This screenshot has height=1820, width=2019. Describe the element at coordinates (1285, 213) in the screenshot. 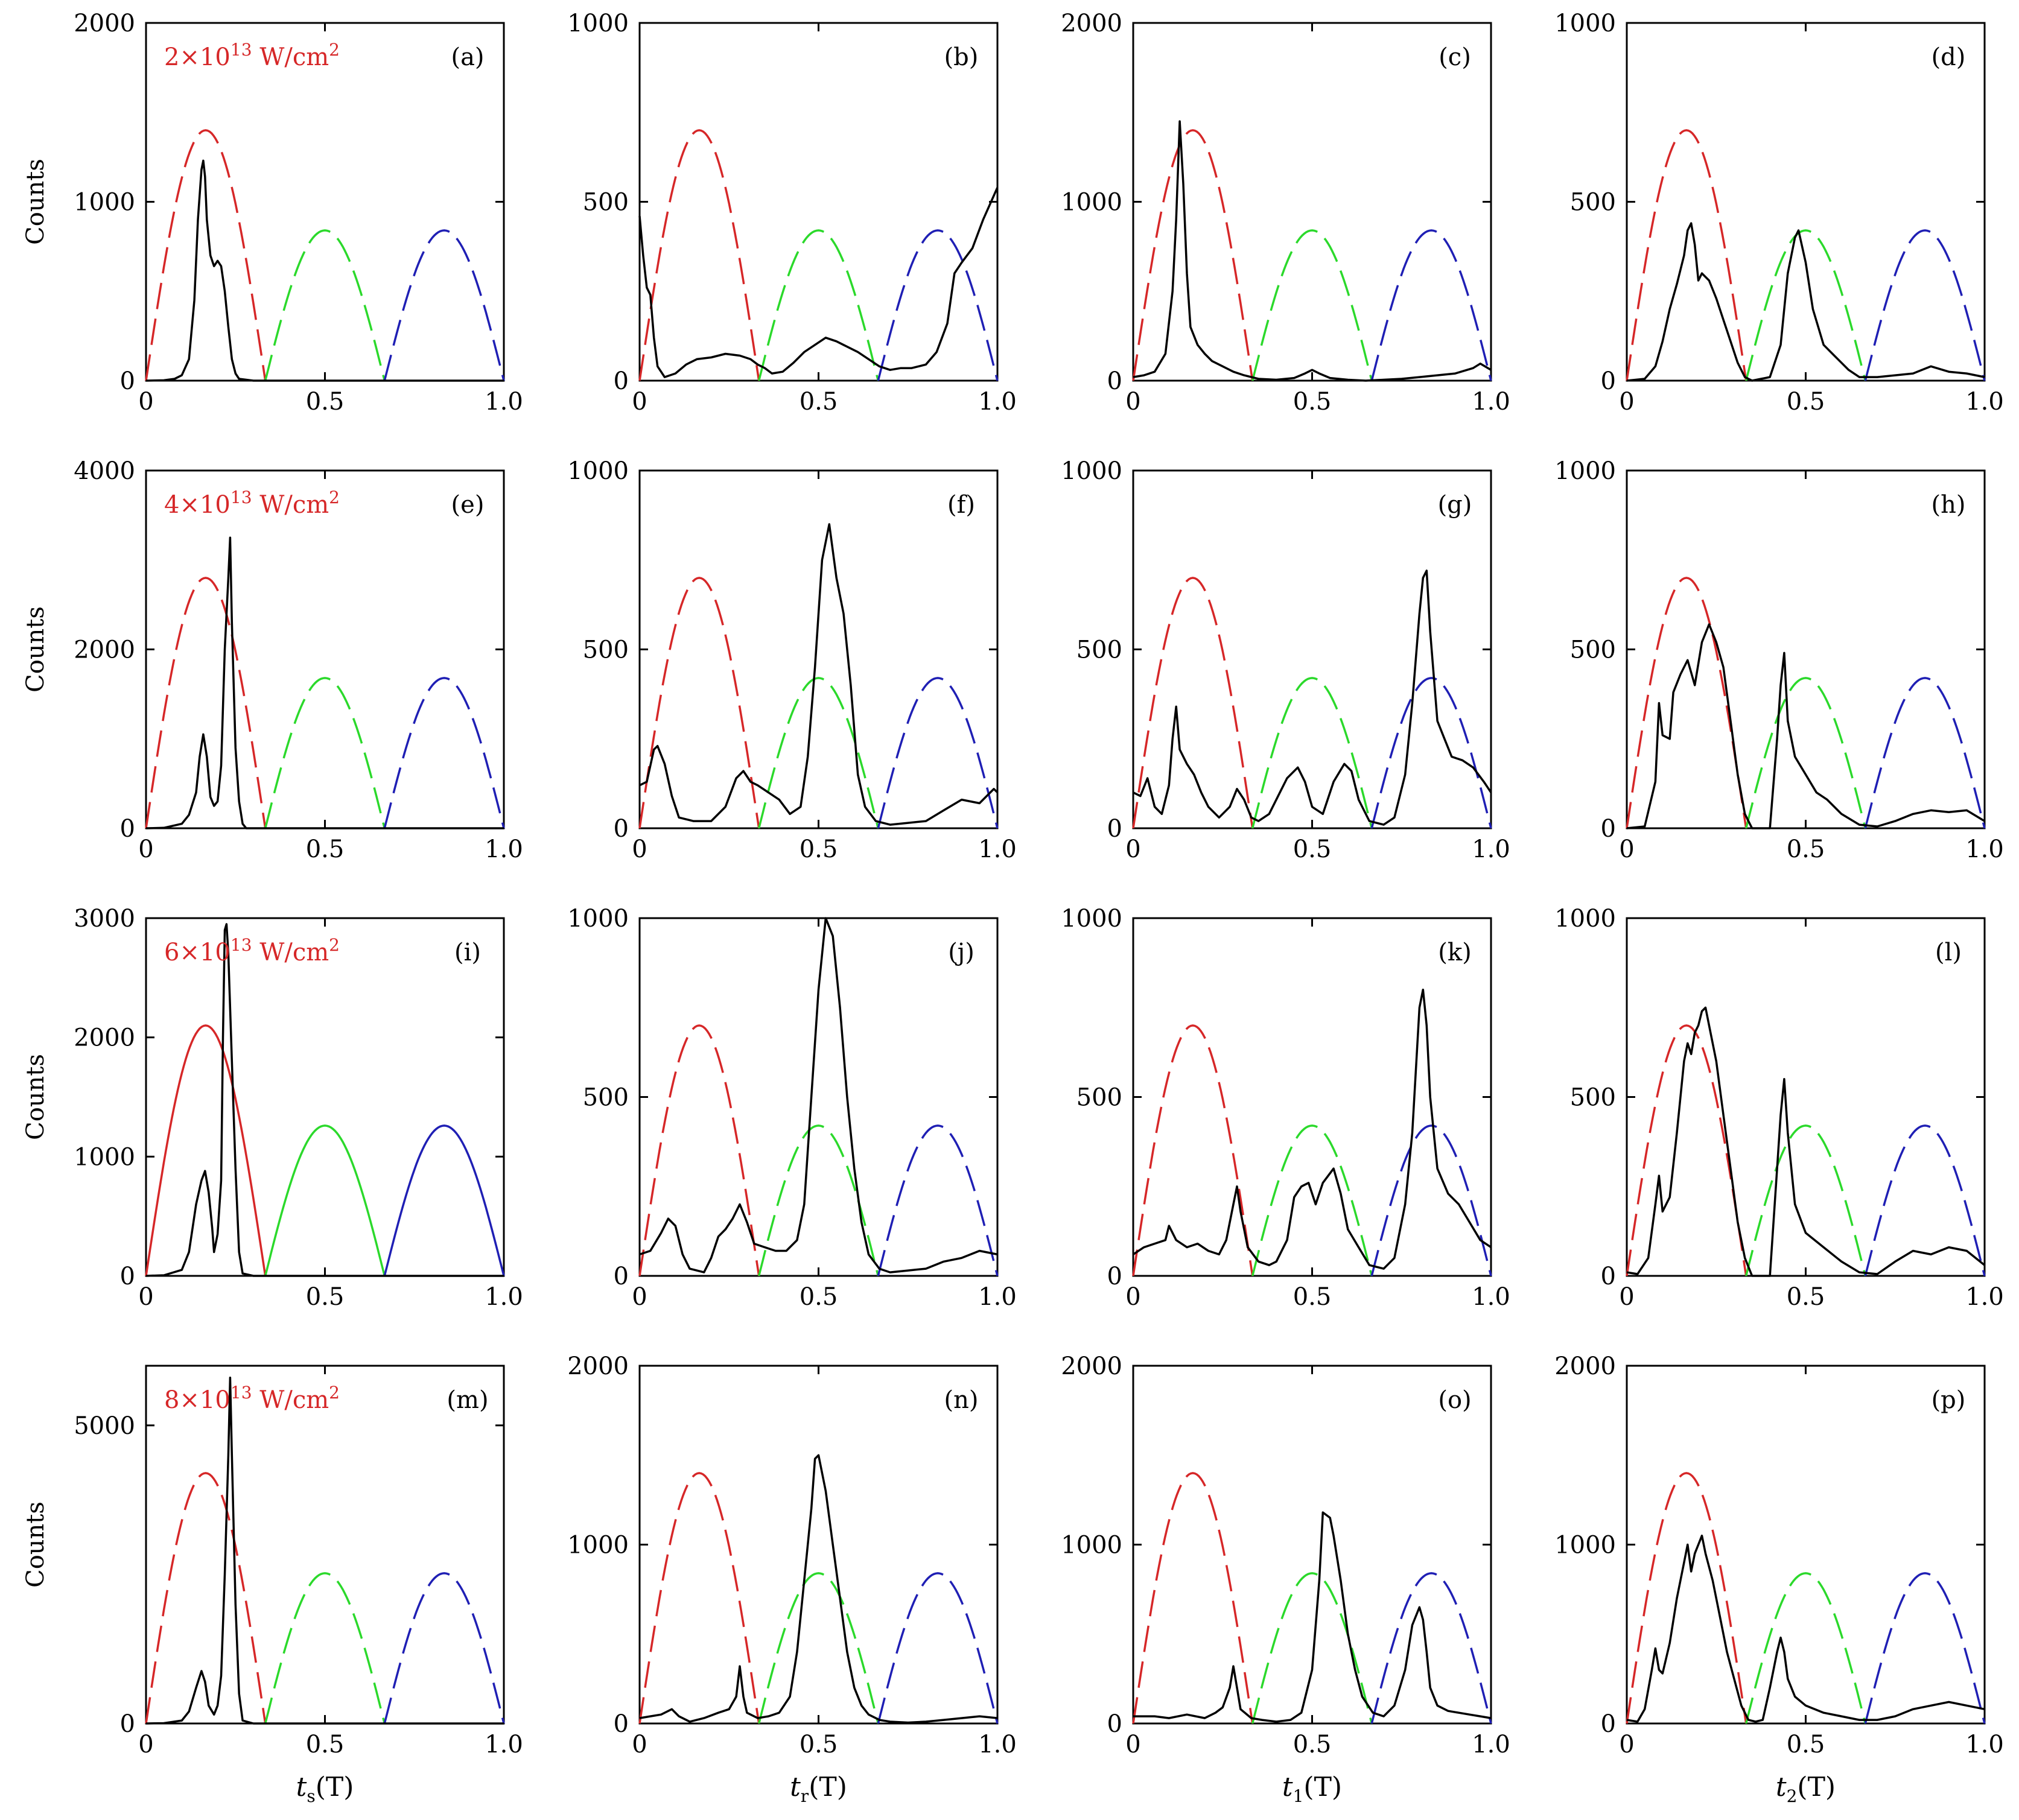

I see `panel-c: 0 0.5 1.0 0 1000 2000 (c)` at that location.